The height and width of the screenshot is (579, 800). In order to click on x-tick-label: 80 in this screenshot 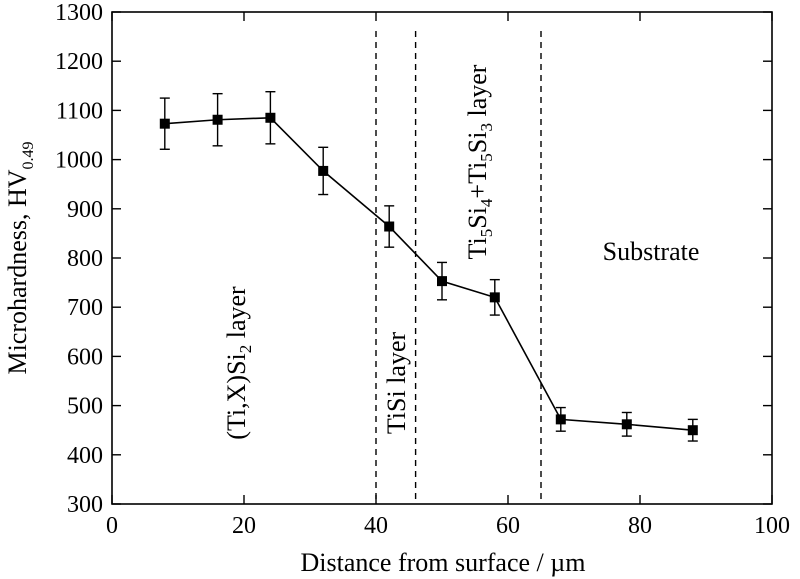, I will do `click(640, 526)`.